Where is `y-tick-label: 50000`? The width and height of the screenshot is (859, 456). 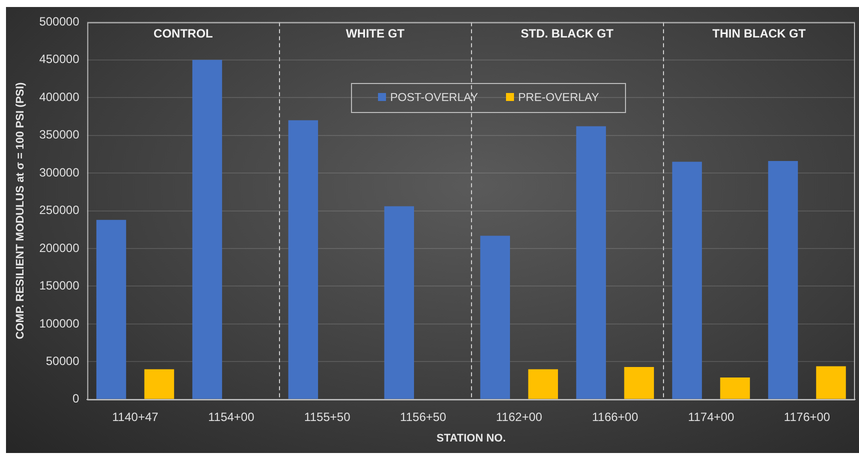
y-tick-label: 50000 is located at coordinates (63, 361).